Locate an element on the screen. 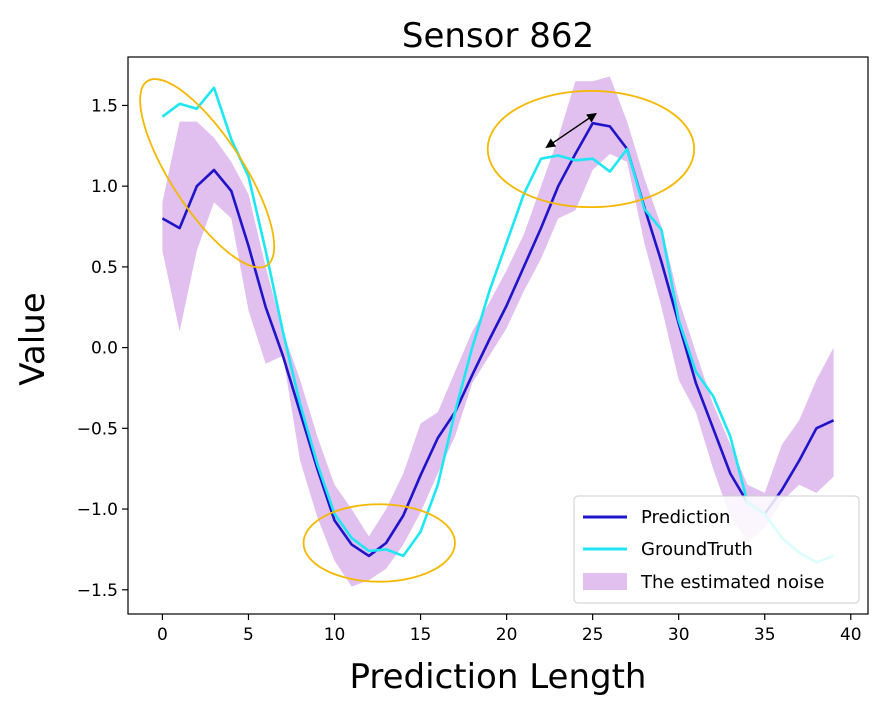 This screenshot has height=712, width=887. y-tick-label: 0.0 is located at coordinates (104, 349).